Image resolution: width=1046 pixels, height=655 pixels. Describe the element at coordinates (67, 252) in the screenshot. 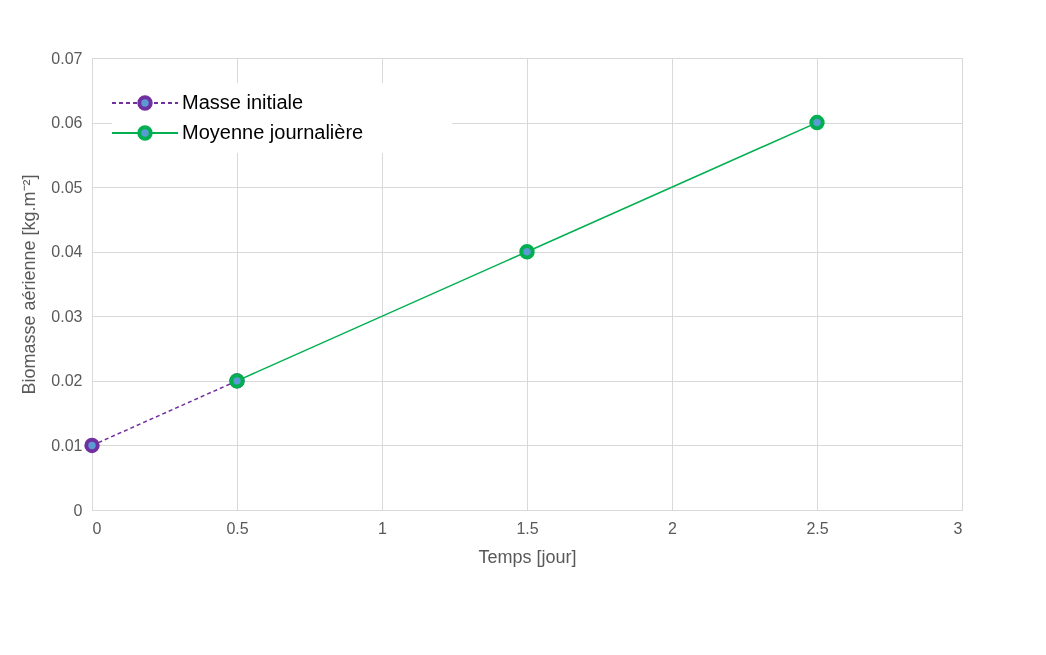

I see `y-tick-label: 0.04` at that location.